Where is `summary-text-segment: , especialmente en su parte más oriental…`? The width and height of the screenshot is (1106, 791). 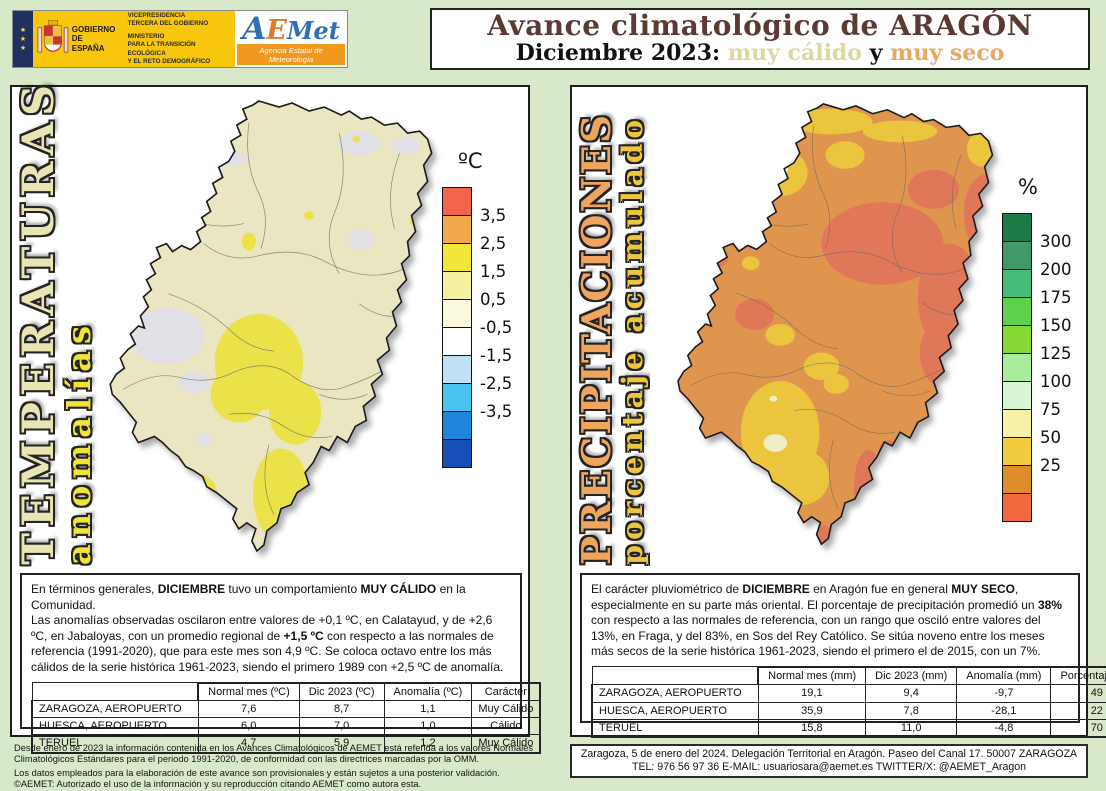
summary-text-segment: , especialmente en su parte más oriental… is located at coordinates (814, 597).